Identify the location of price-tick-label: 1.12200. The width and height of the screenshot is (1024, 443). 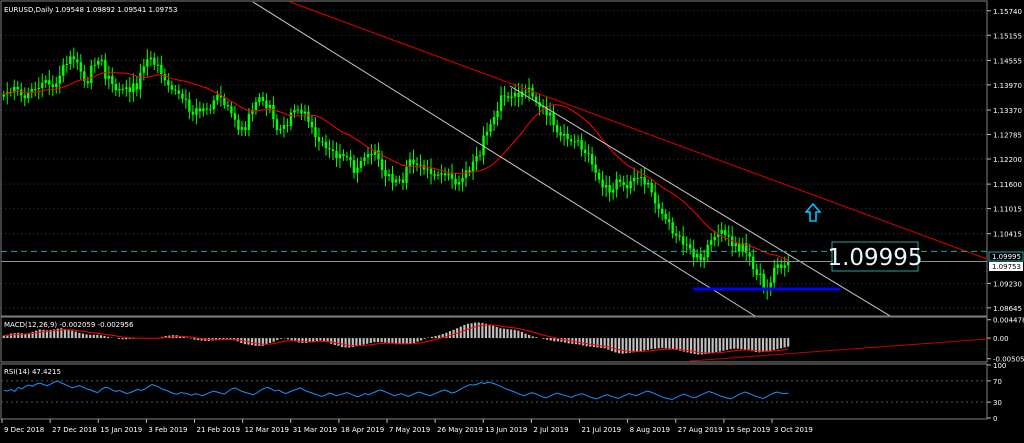
(1007, 160).